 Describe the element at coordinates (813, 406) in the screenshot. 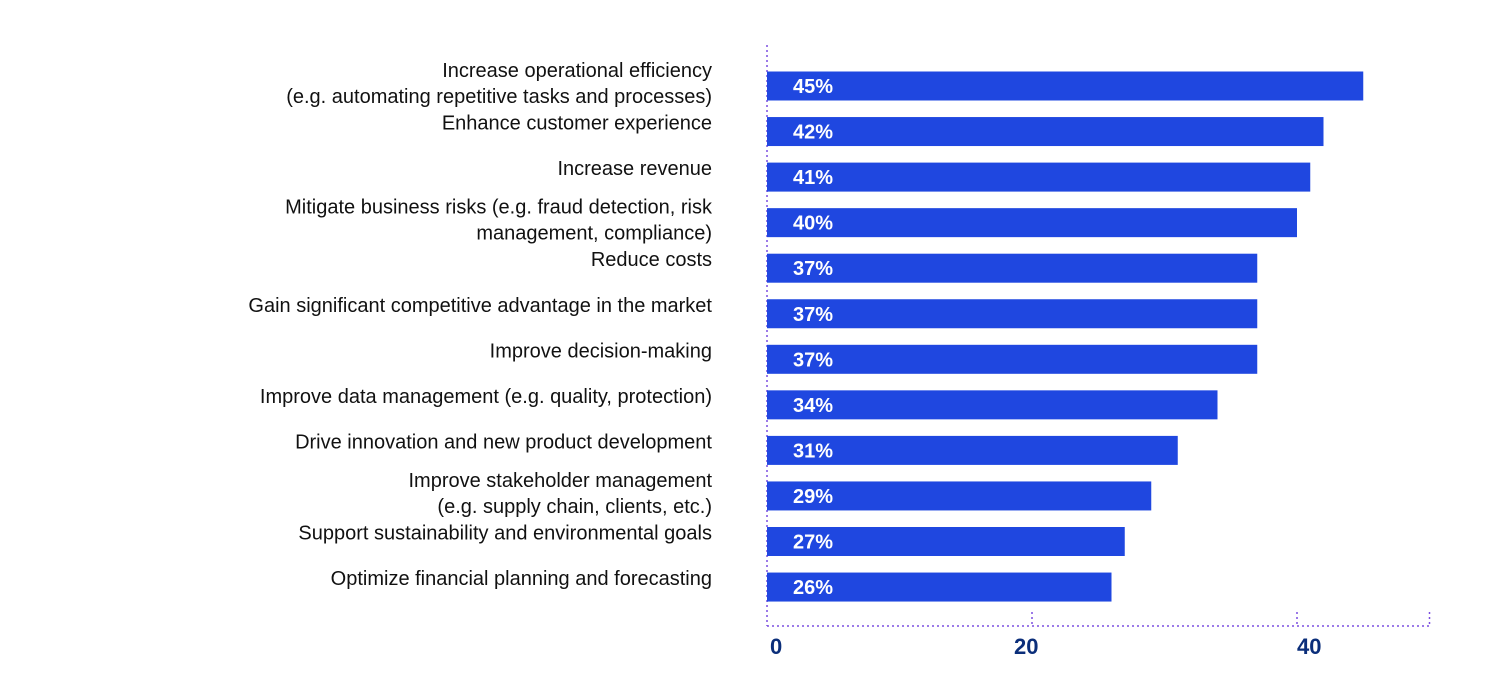

I see `data-label: 34%` at that location.